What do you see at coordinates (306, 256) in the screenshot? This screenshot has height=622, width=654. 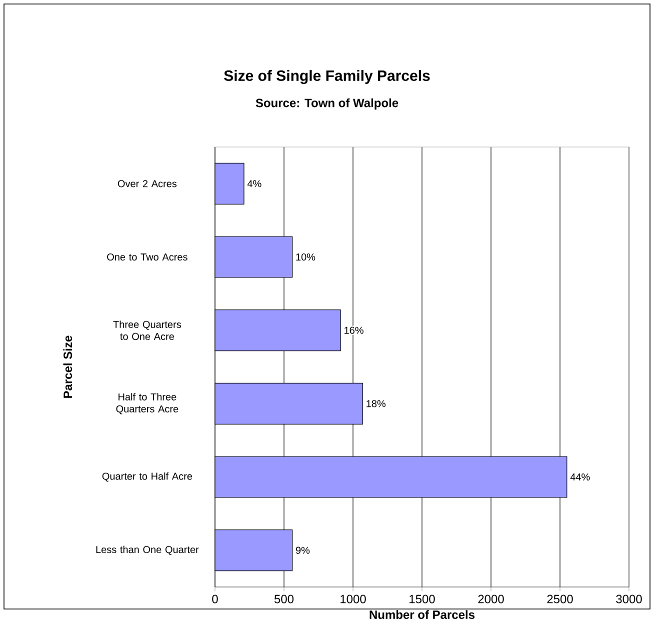 I see `annotation: 10%` at bounding box center [306, 256].